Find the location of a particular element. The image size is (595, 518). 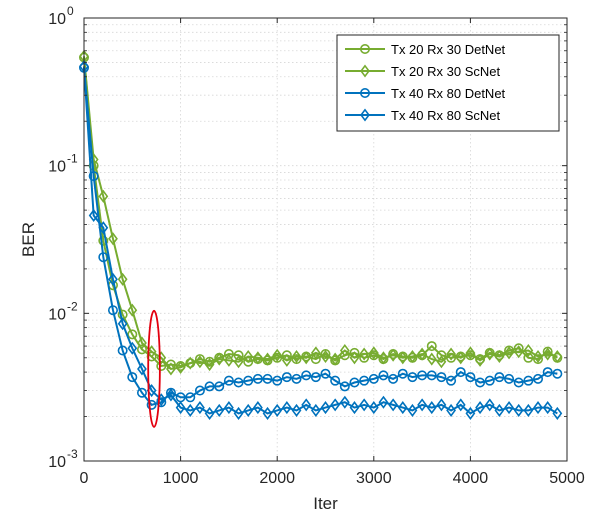

legend-entry: Tx 40 Rx 80 DetNet is located at coordinates (425, 93).